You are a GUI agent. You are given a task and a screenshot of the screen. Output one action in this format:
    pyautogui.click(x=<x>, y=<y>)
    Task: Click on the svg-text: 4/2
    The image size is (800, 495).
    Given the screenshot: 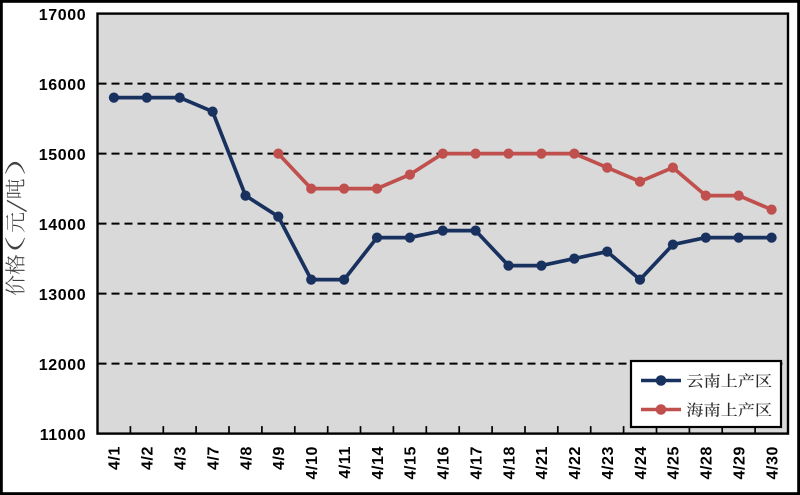 What is the action you would take?
    pyautogui.click(x=148, y=458)
    